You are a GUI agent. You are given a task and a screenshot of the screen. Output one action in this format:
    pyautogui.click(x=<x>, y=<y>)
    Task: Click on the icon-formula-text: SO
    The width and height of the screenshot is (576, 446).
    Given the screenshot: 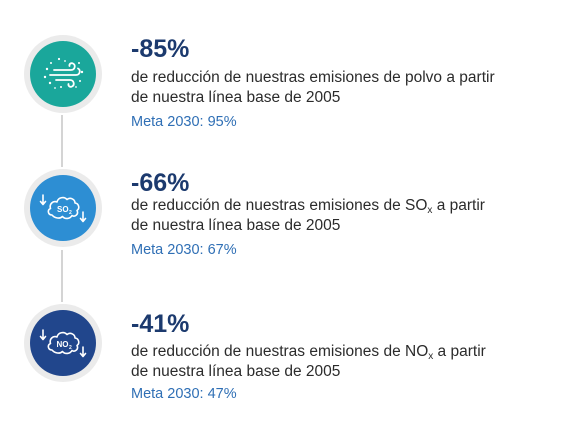 What is the action you would take?
    pyautogui.click(x=63, y=209)
    